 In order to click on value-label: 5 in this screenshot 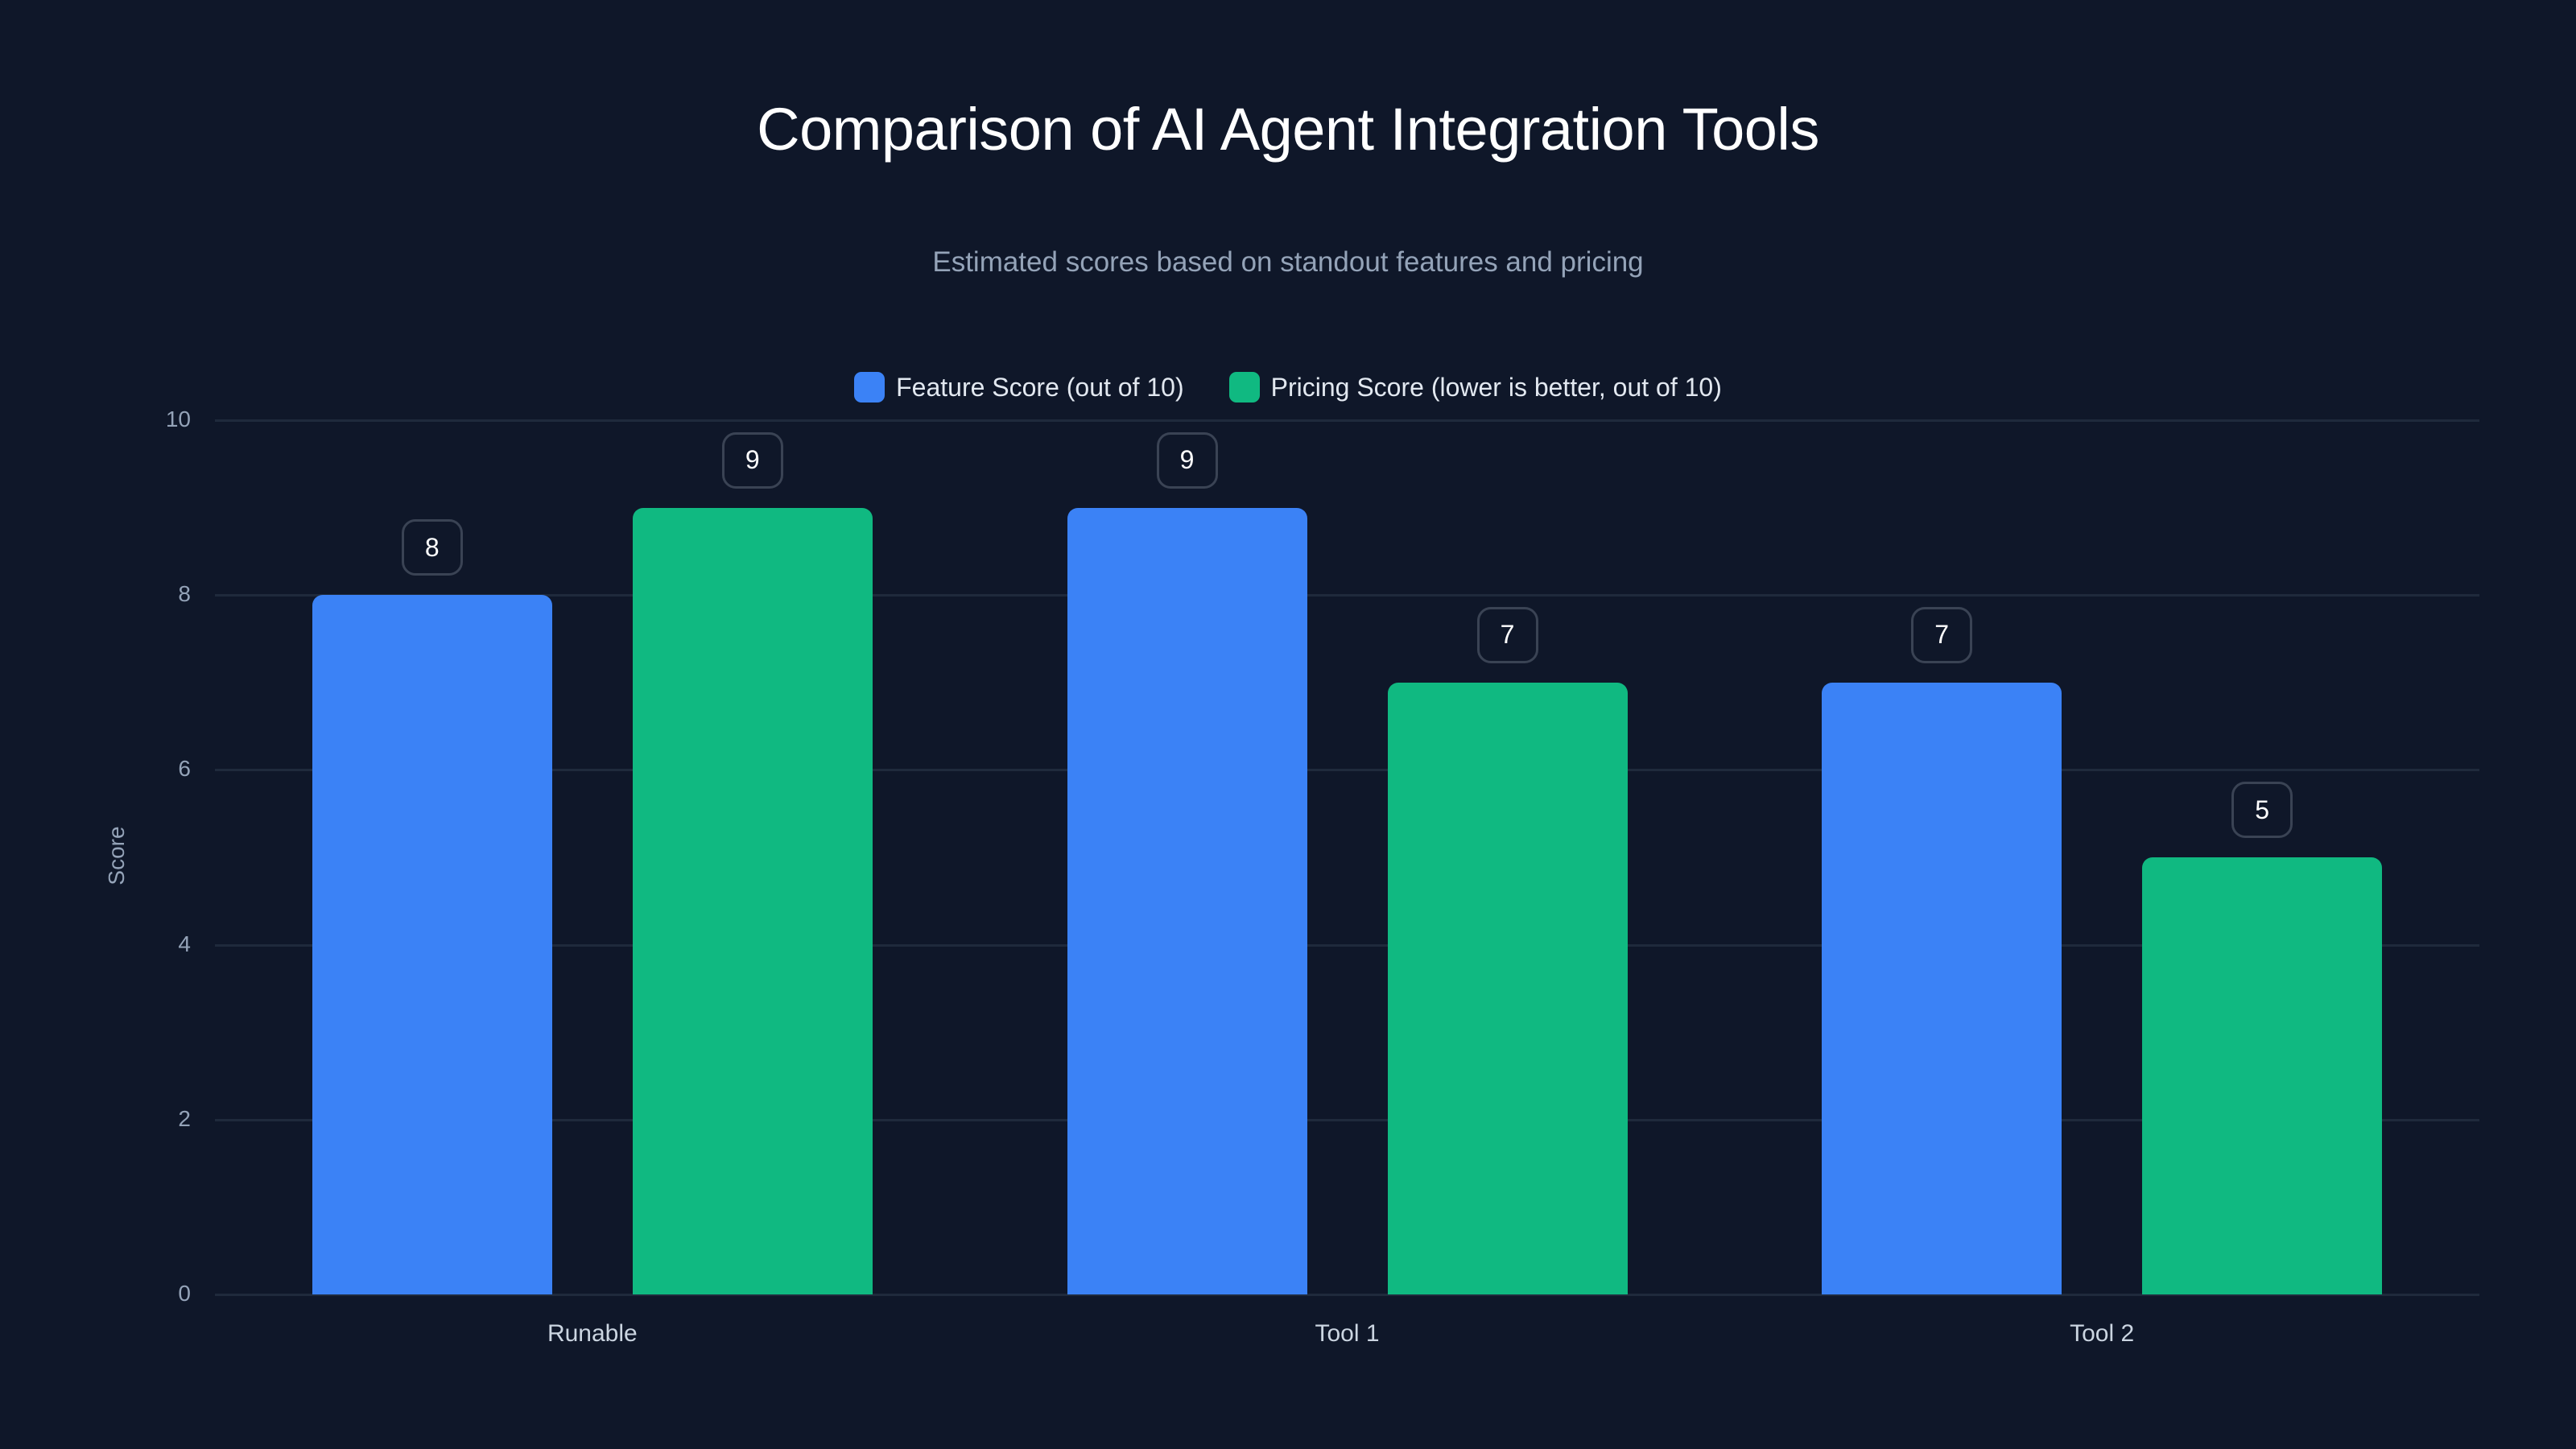, I will do `click(2262, 810)`.